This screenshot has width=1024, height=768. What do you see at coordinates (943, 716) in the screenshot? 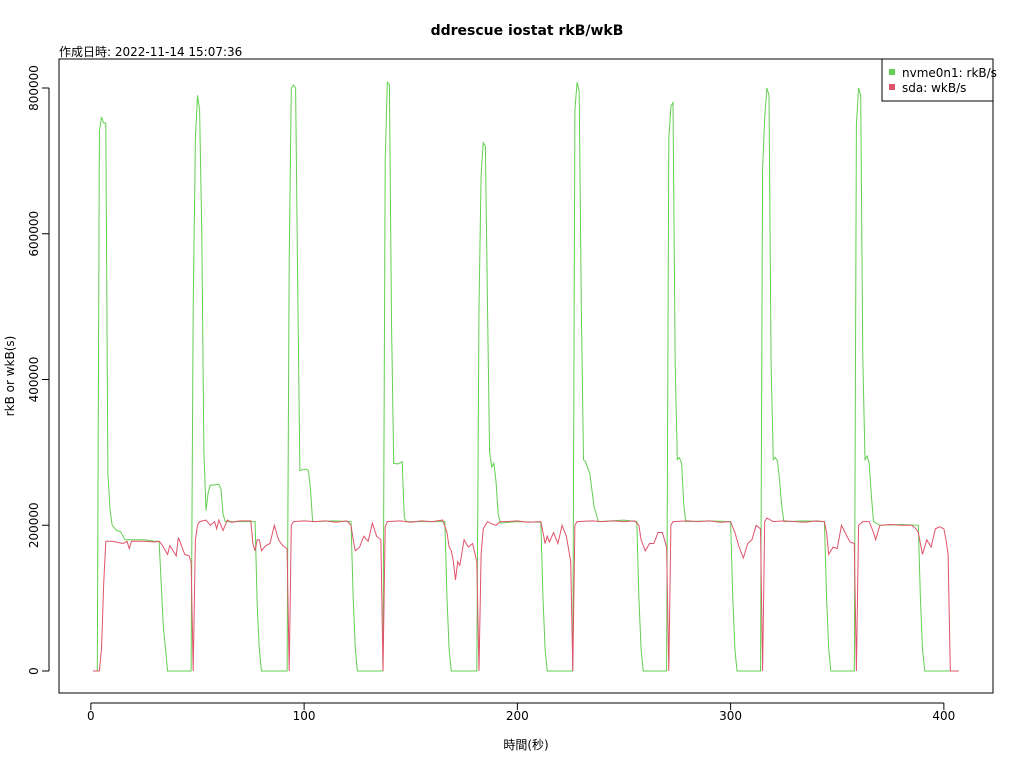
I see `x-tick-label: 400` at bounding box center [943, 716].